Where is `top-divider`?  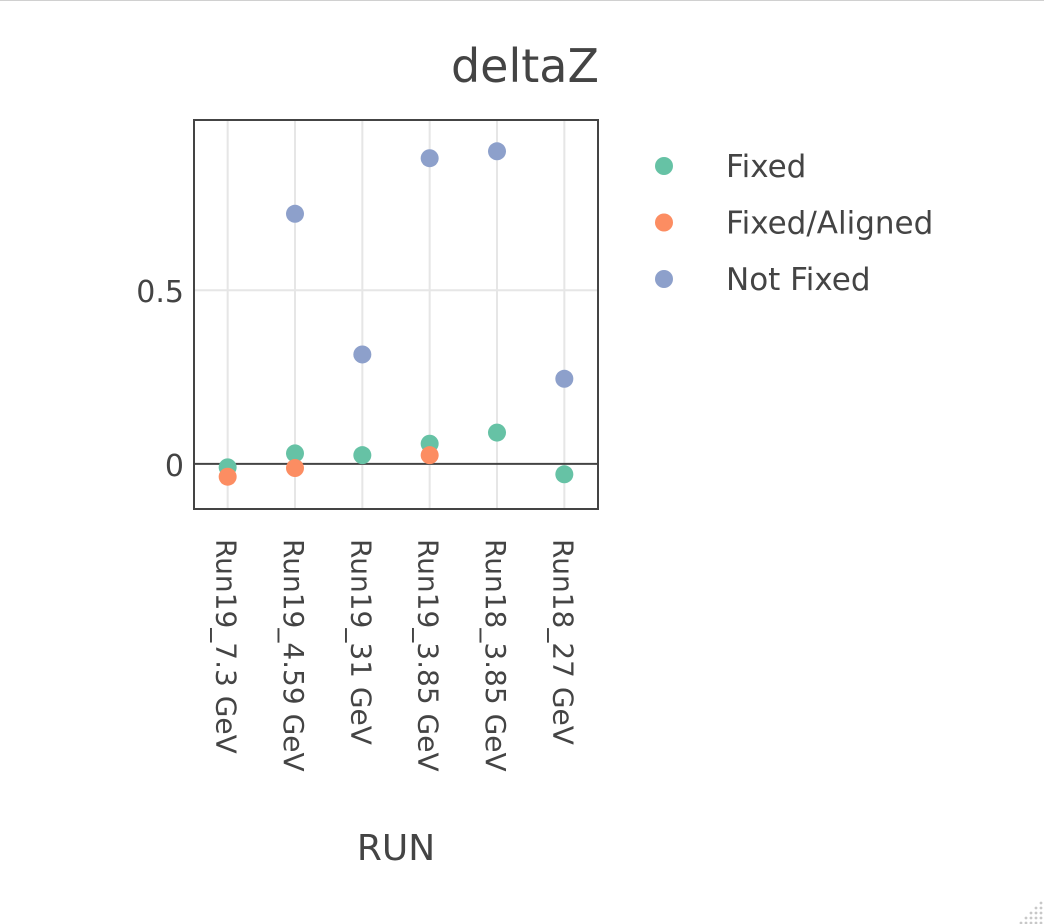 top-divider is located at coordinates (522, 0).